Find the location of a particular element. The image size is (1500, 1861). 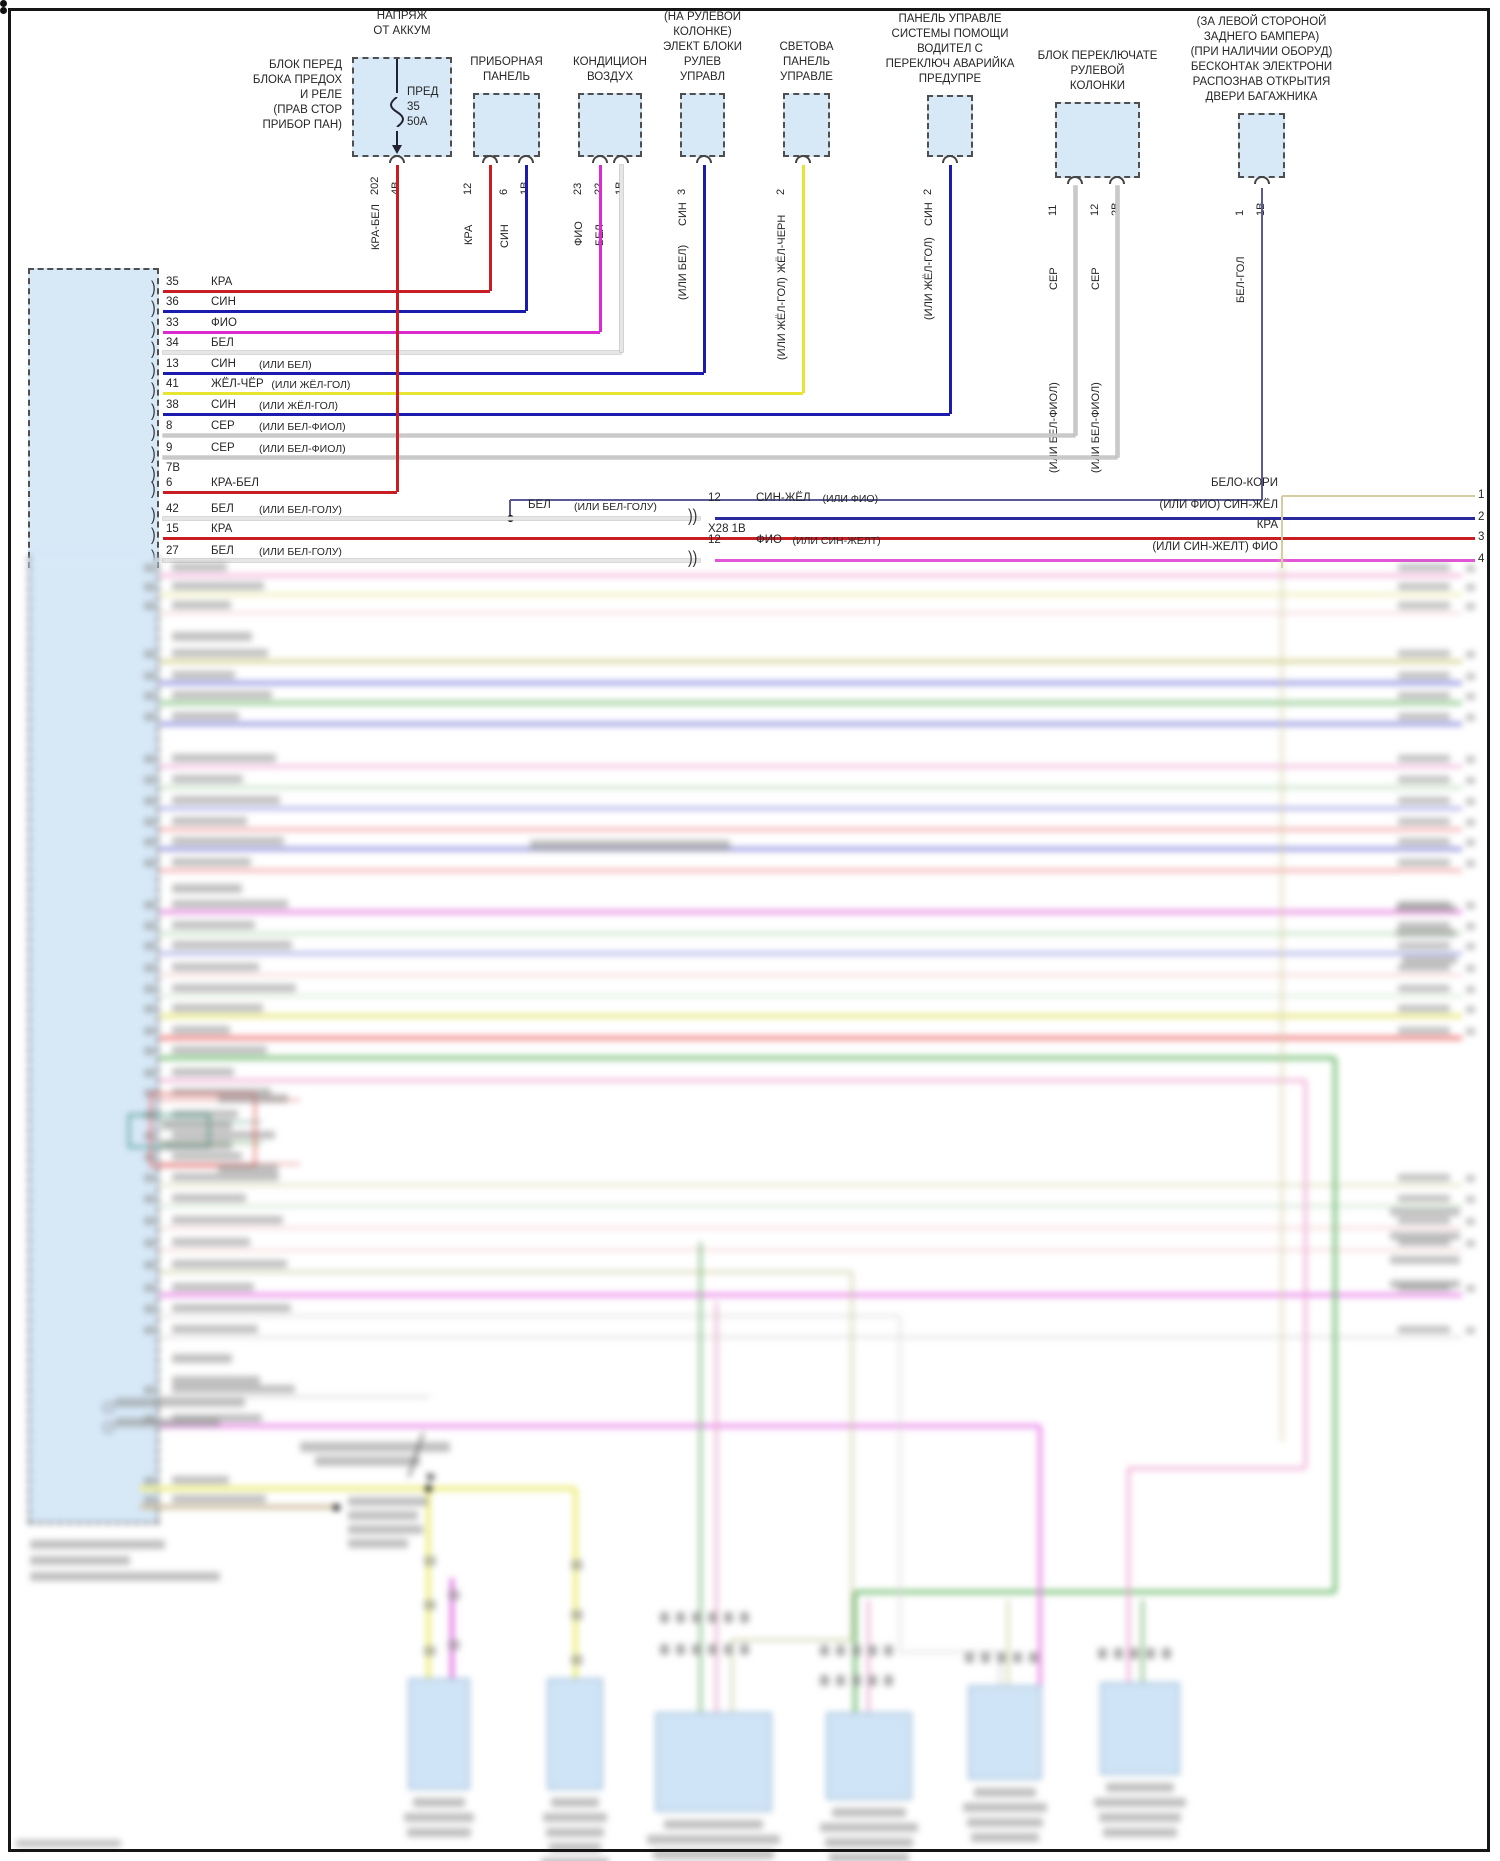

component-label-steering-column-switch-block: БЛОК ПЕРЕКЛЮЧАТЕ is located at coordinates (1097, 56).